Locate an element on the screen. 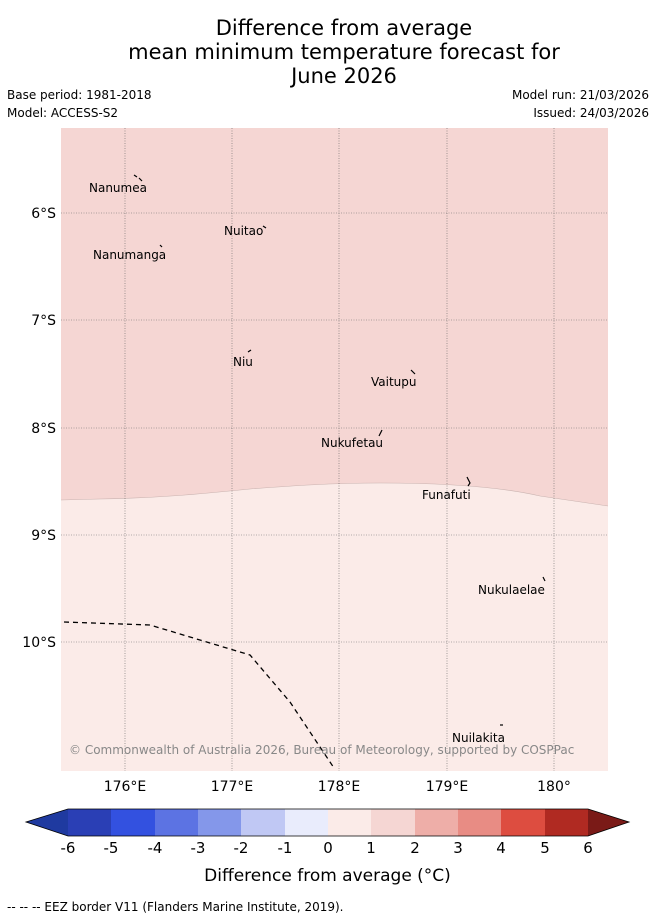 The width and height of the screenshot is (655, 919). base-period: Base period: 1981-2018 is located at coordinates (79, 95).